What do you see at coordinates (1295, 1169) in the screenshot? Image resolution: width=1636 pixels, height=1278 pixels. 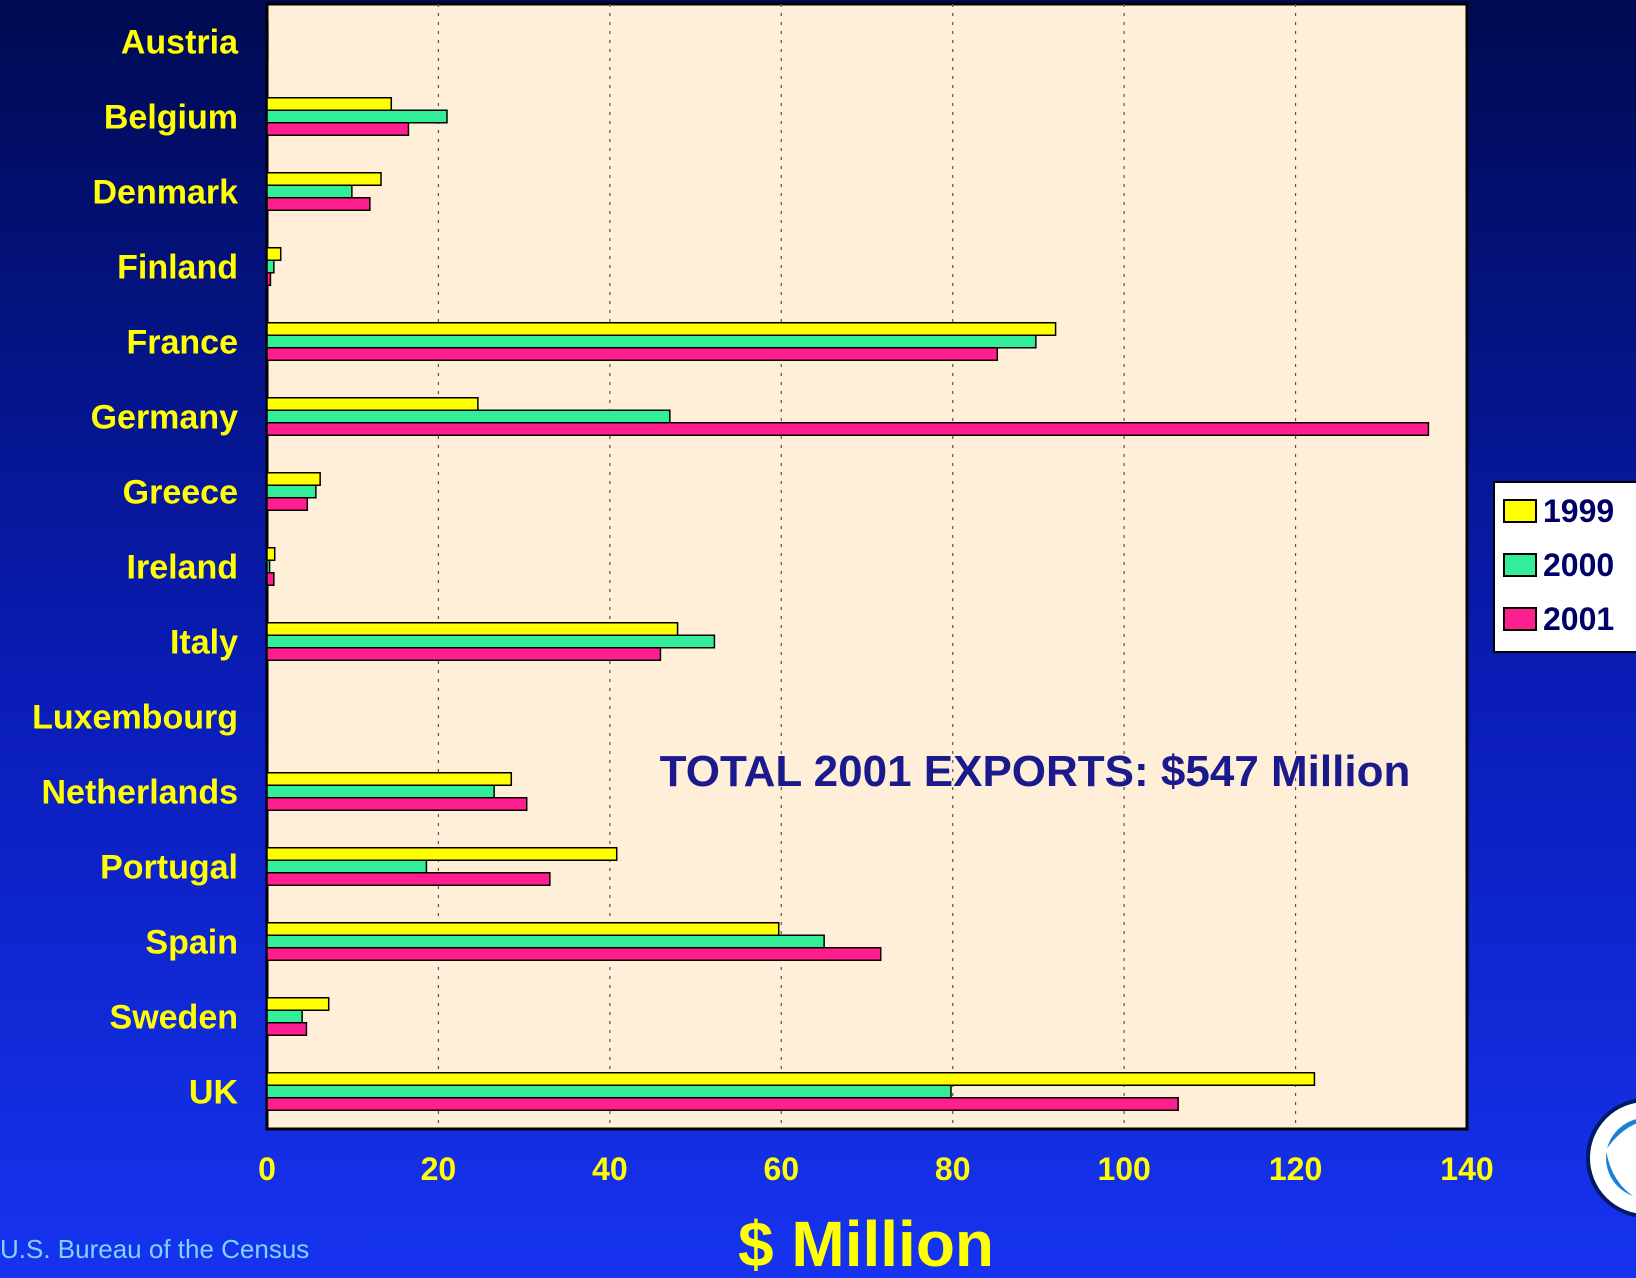 I see `x-tick-label: 120` at bounding box center [1295, 1169].